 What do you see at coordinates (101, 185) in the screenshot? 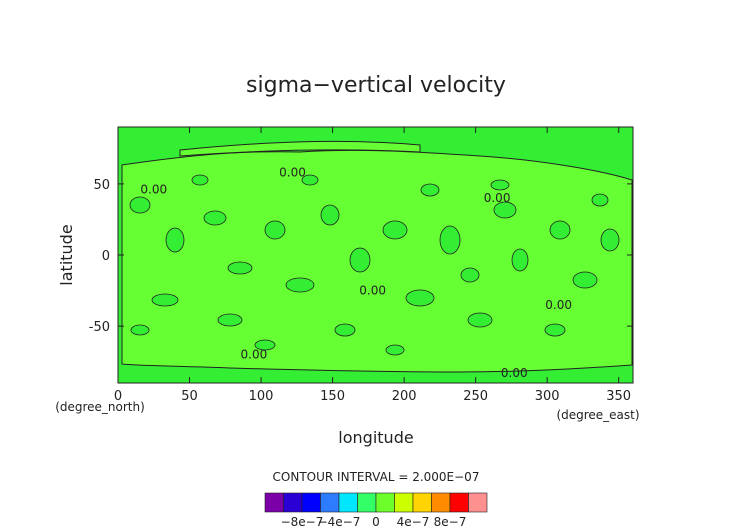
I see `y-tick-label: 50` at bounding box center [101, 185].